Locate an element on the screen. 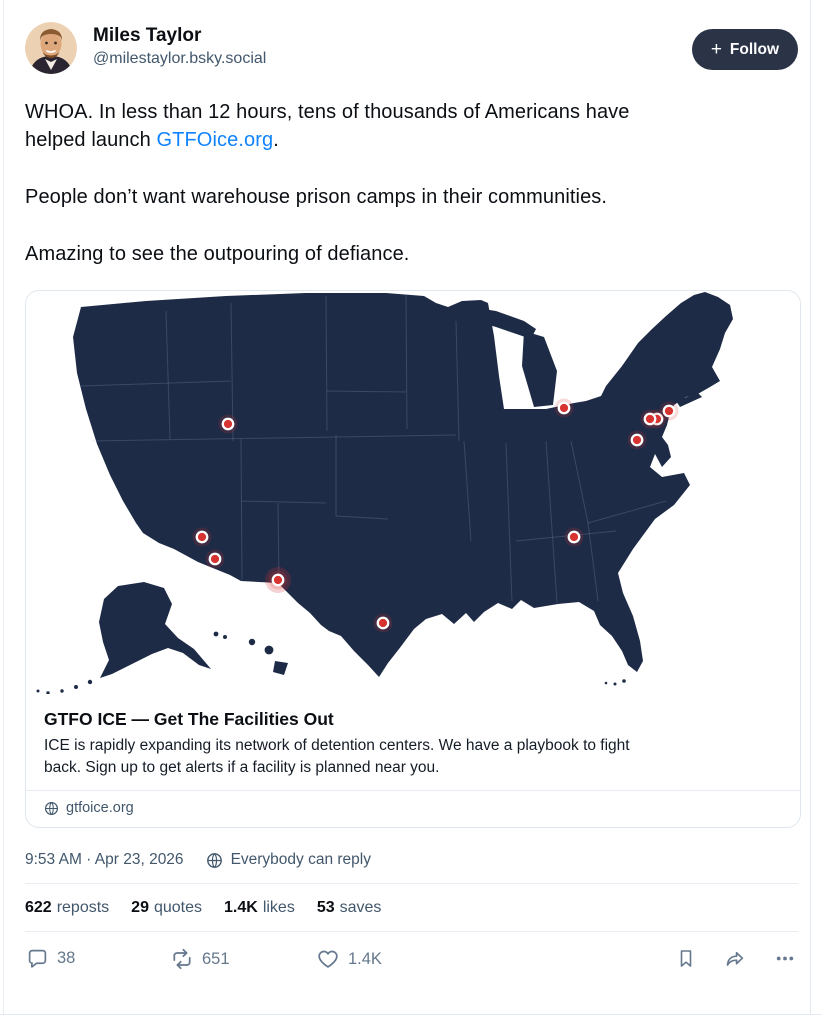 The width and height of the screenshot is (822, 1024). reply-gate-globe-icon is located at coordinates (214, 860).